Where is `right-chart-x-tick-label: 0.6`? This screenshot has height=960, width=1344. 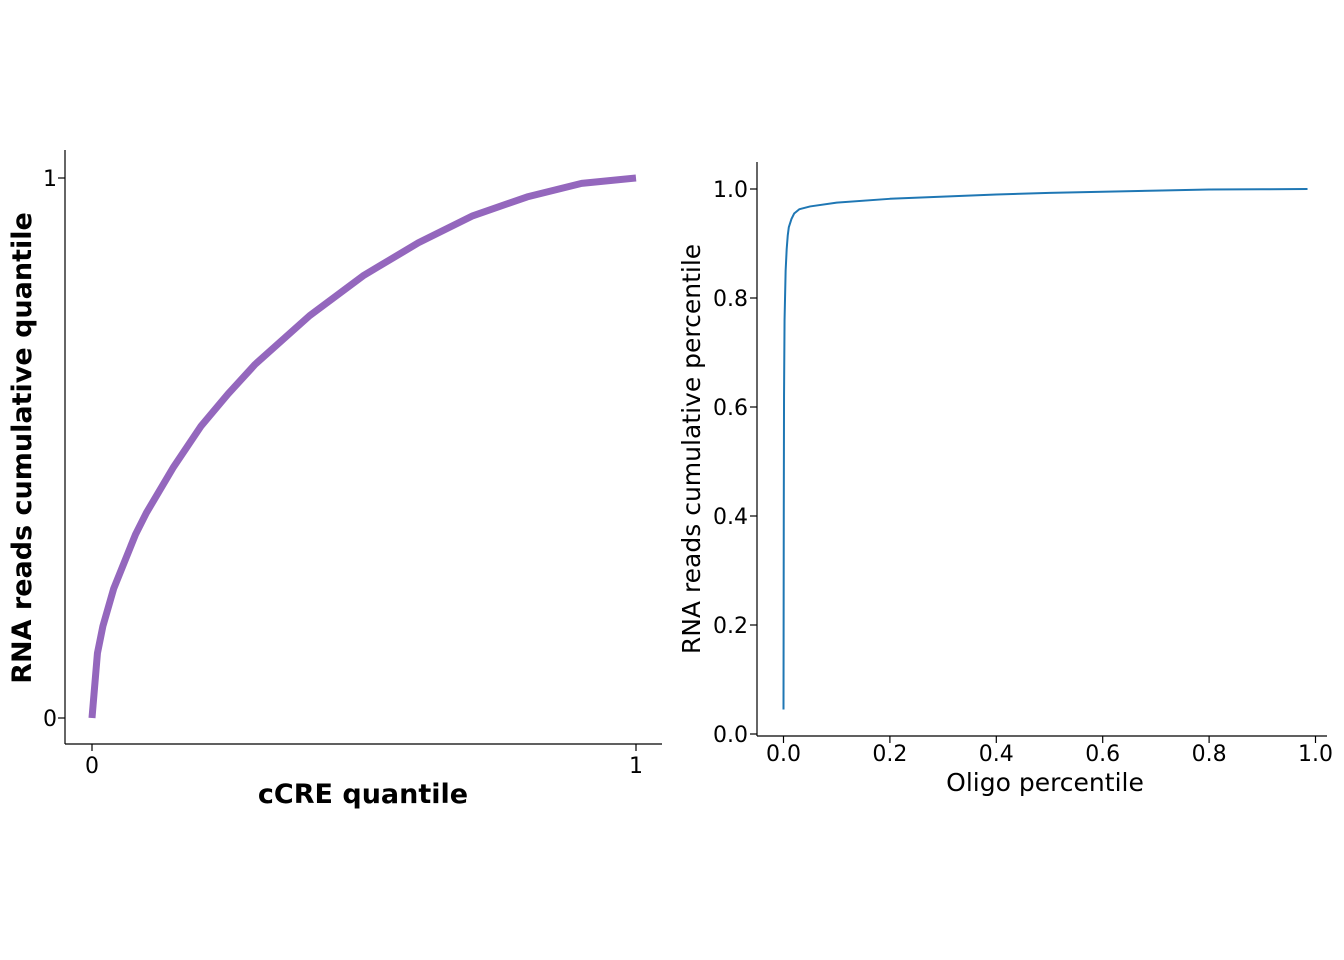 right-chart-x-tick-label: 0.6 is located at coordinates (1102, 754).